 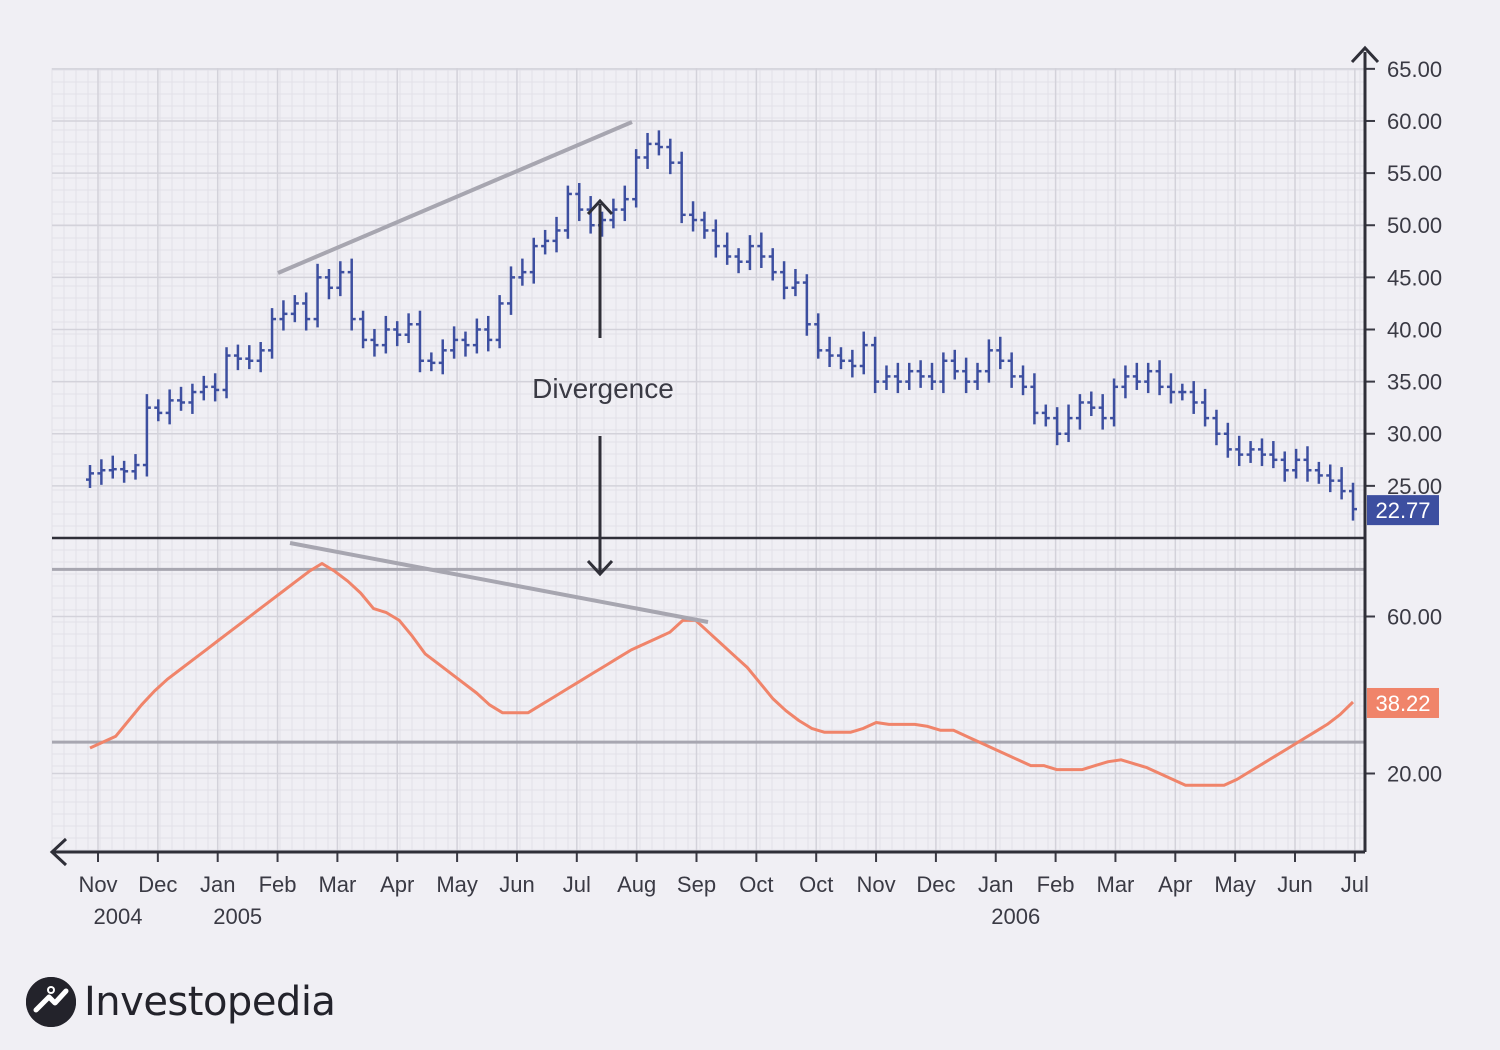 What do you see at coordinates (337, 884) in the screenshot?
I see `x-tick-label: Mar` at bounding box center [337, 884].